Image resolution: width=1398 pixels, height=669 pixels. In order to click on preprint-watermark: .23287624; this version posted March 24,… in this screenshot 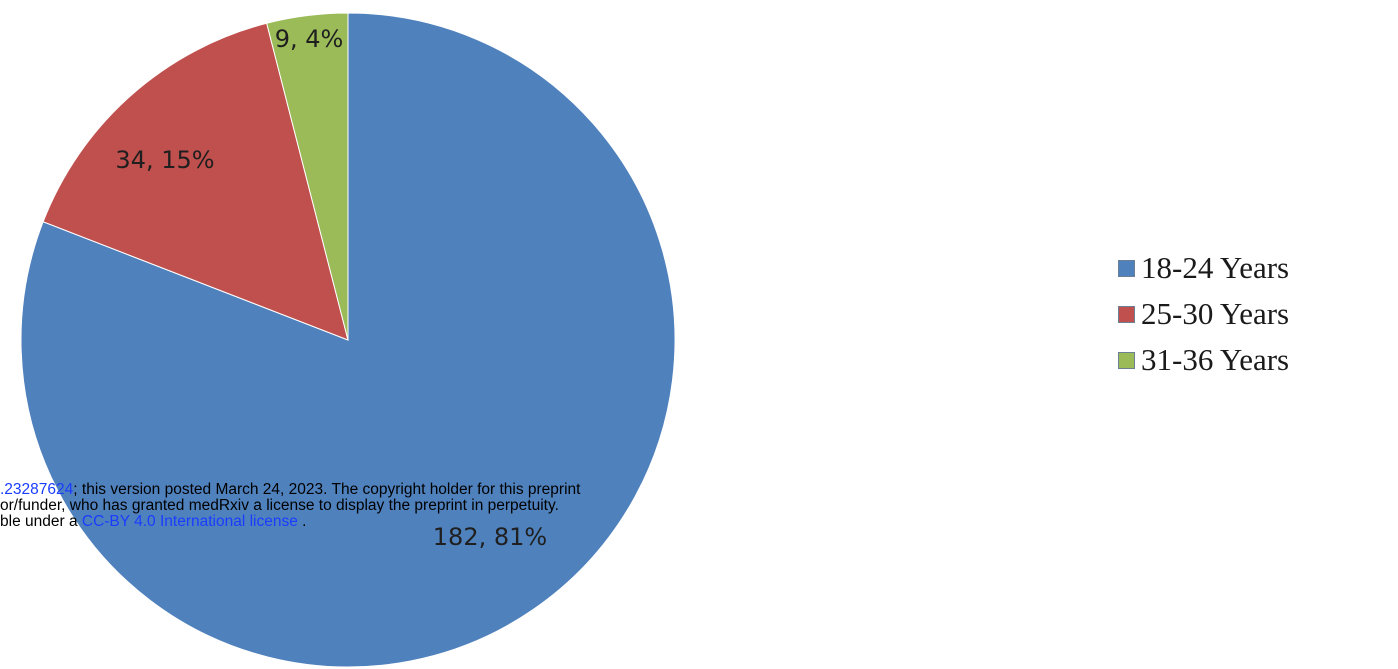, I will do `click(400, 506)`.